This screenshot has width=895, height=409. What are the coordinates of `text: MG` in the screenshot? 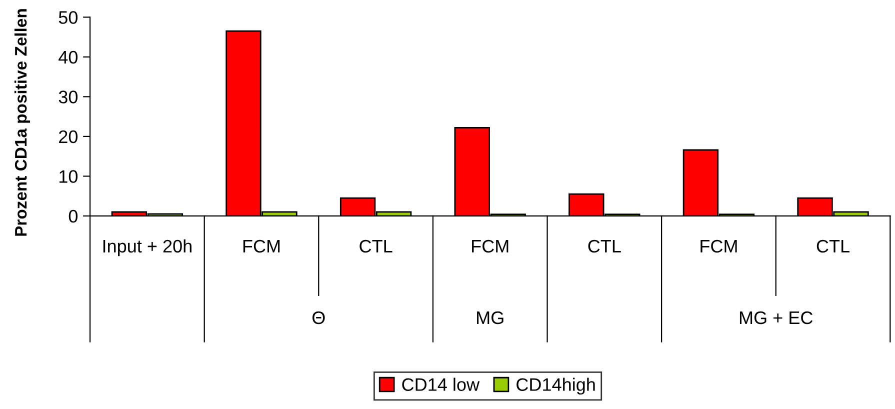 It's located at (490, 317).